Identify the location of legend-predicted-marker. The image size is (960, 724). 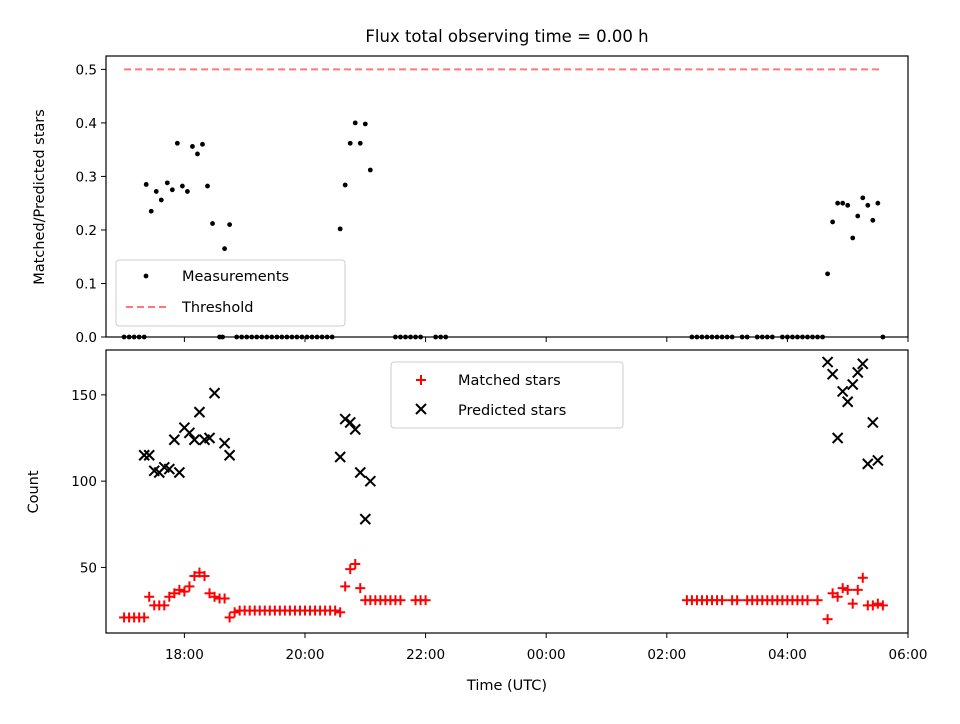
(421, 409).